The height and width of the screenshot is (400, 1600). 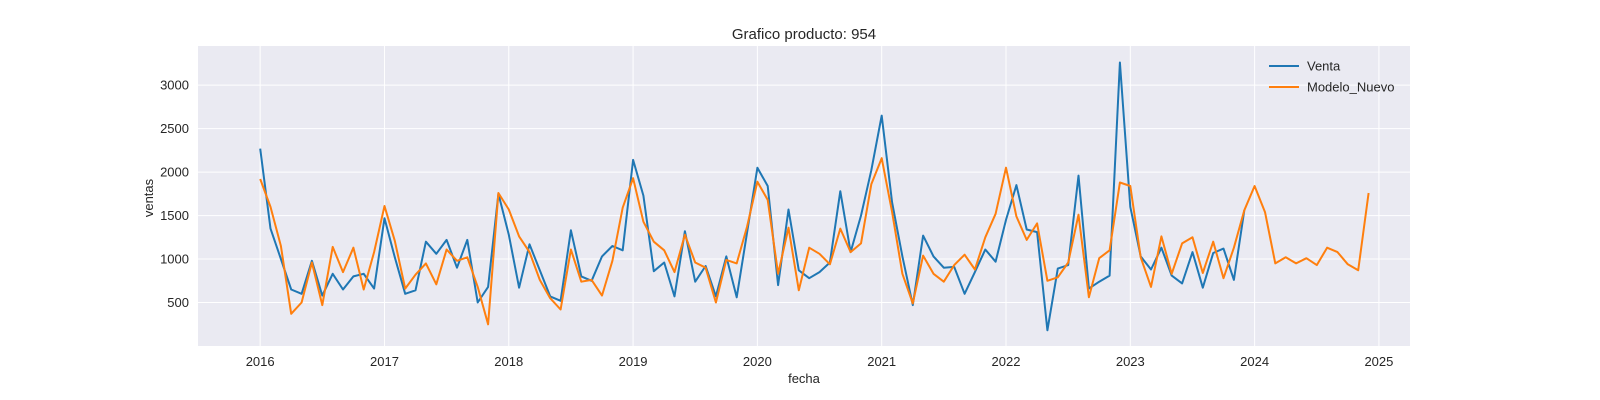 I want to click on y-axis-label: ventas, so click(x=148, y=197).